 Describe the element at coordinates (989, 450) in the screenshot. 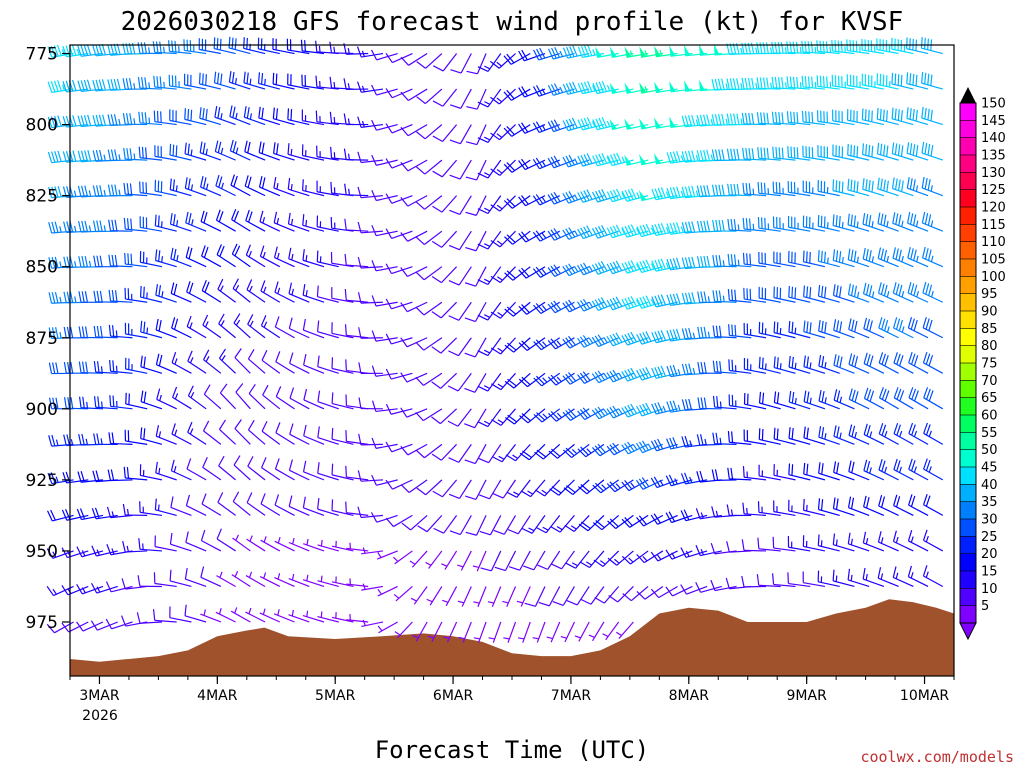

I see `colorbar-label: 50` at that location.